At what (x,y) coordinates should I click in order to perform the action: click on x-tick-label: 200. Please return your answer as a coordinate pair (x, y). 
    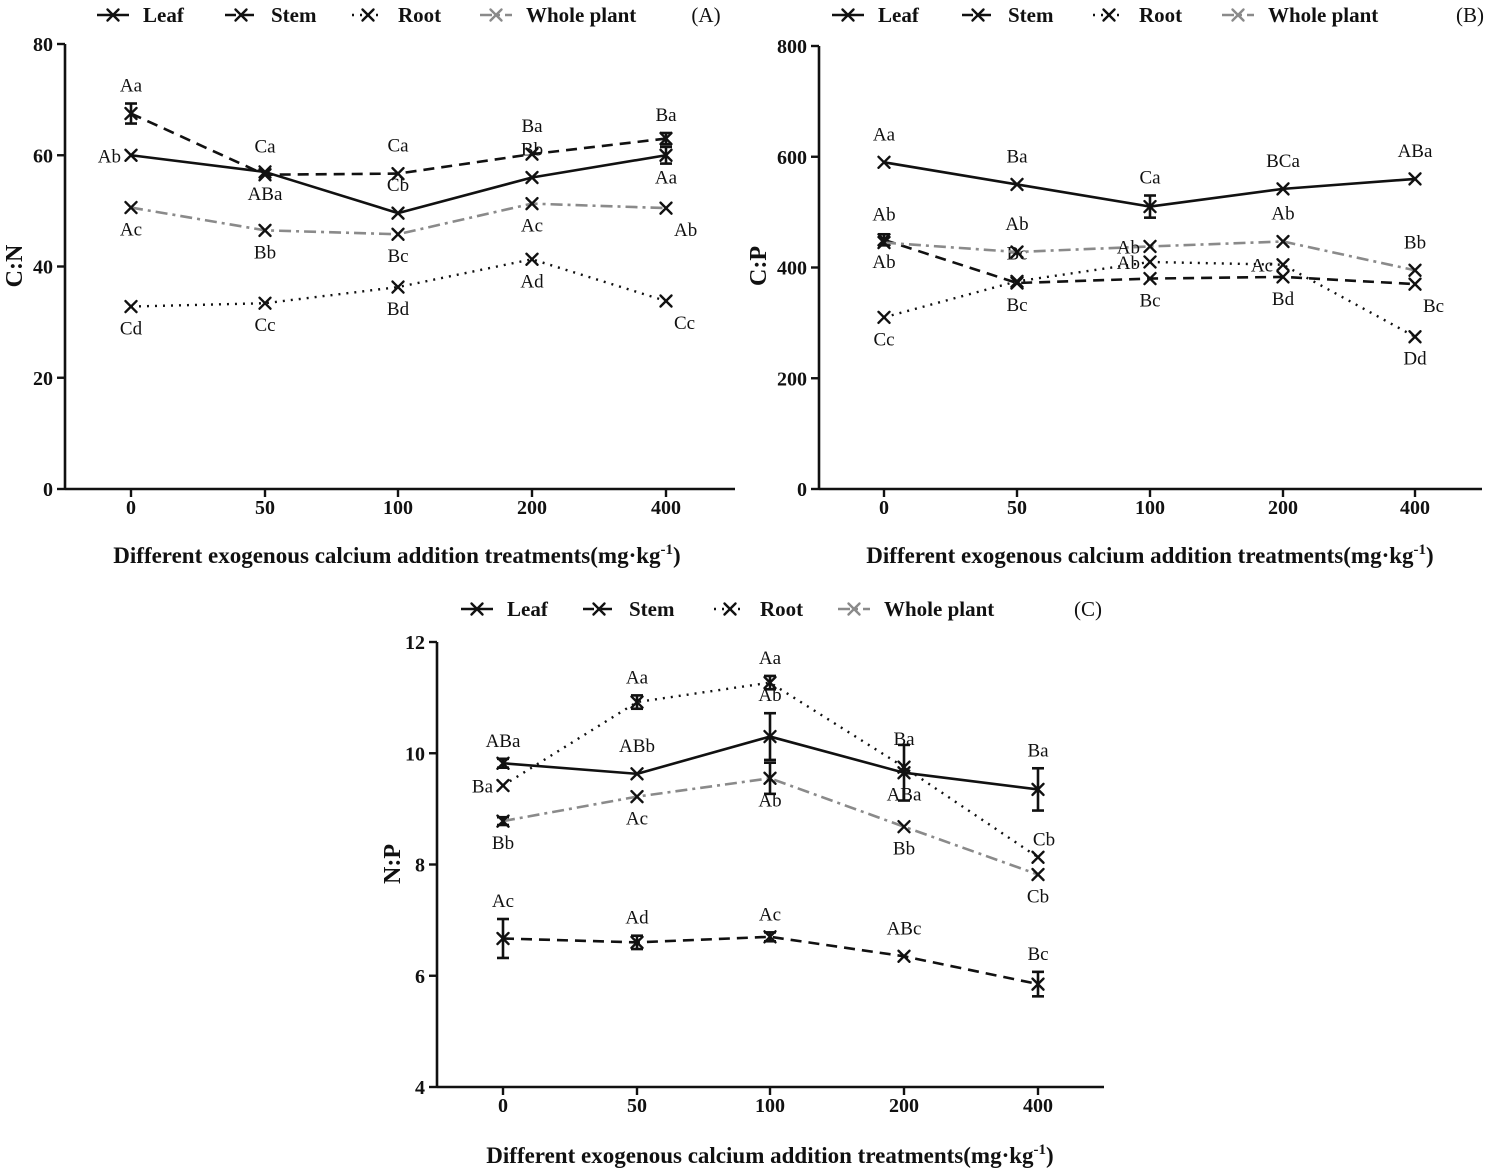
    Looking at the image, I should click on (1283, 508).